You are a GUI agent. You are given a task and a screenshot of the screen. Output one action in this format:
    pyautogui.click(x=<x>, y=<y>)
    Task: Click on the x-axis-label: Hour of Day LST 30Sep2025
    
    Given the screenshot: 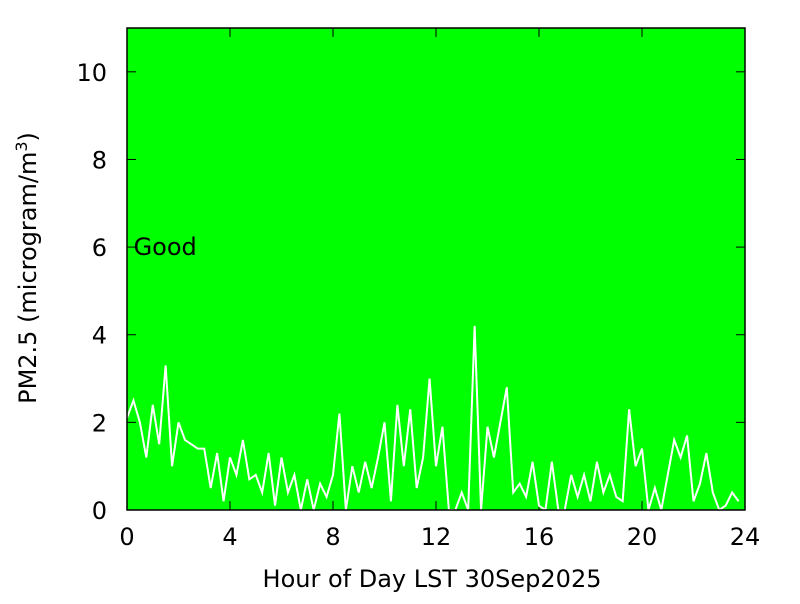 What is the action you would take?
    pyautogui.click(x=432, y=579)
    